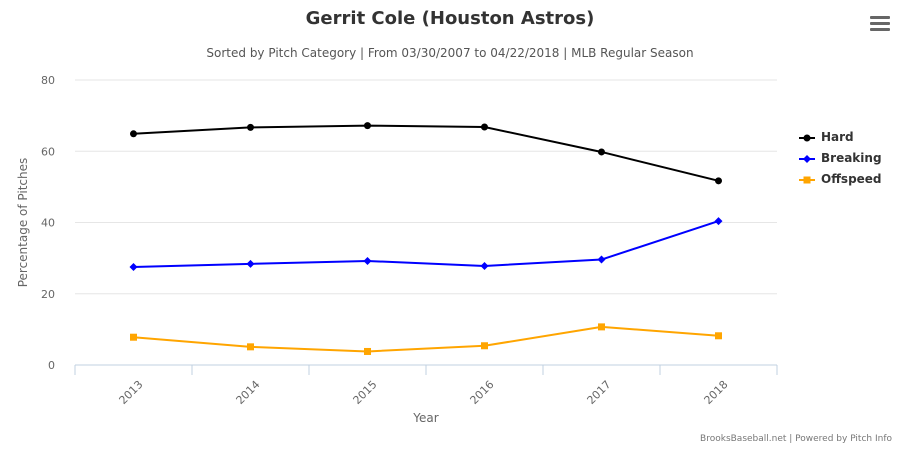 Image resolution: width=900 pixels, height=450 pixels. Describe the element at coordinates (851, 158) in the screenshot. I see `legend-label-breaking: Breaking` at that location.